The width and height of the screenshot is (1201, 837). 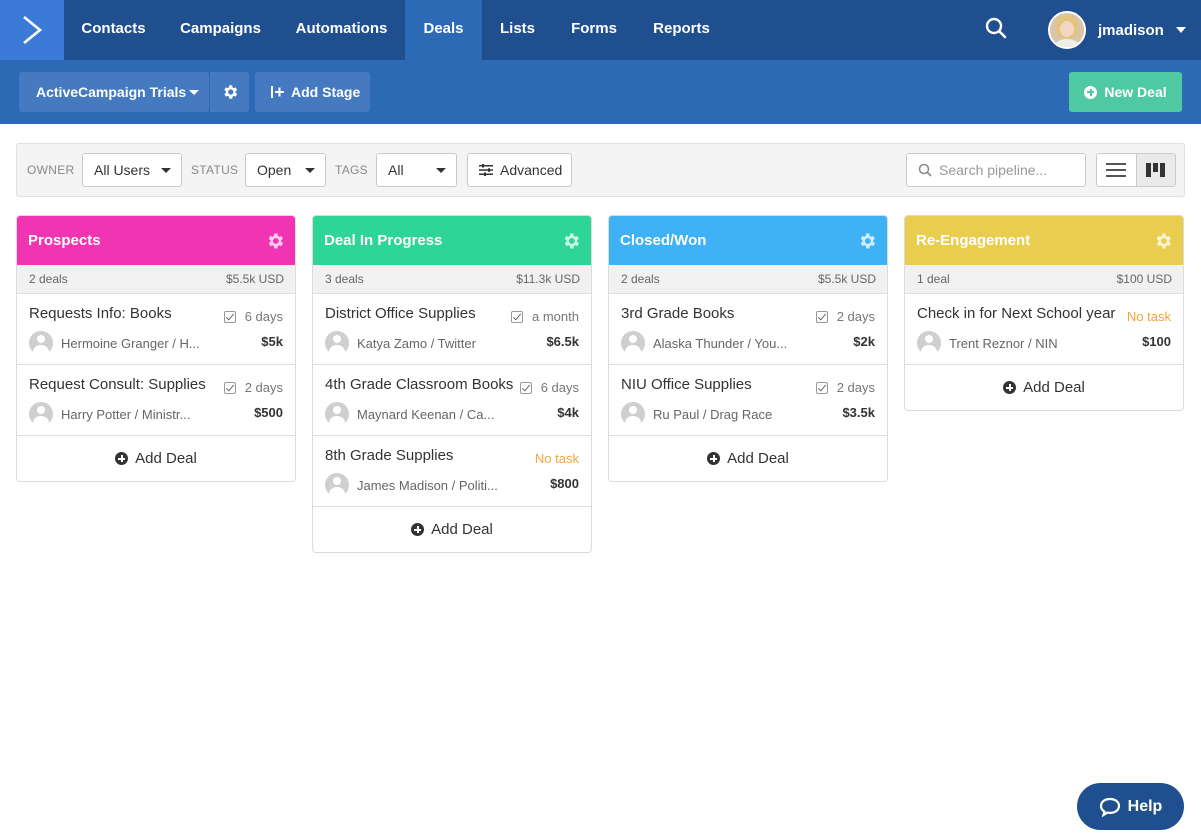 What do you see at coordinates (351, 170) in the screenshot?
I see `tags-label: TAGS` at bounding box center [351, 170].